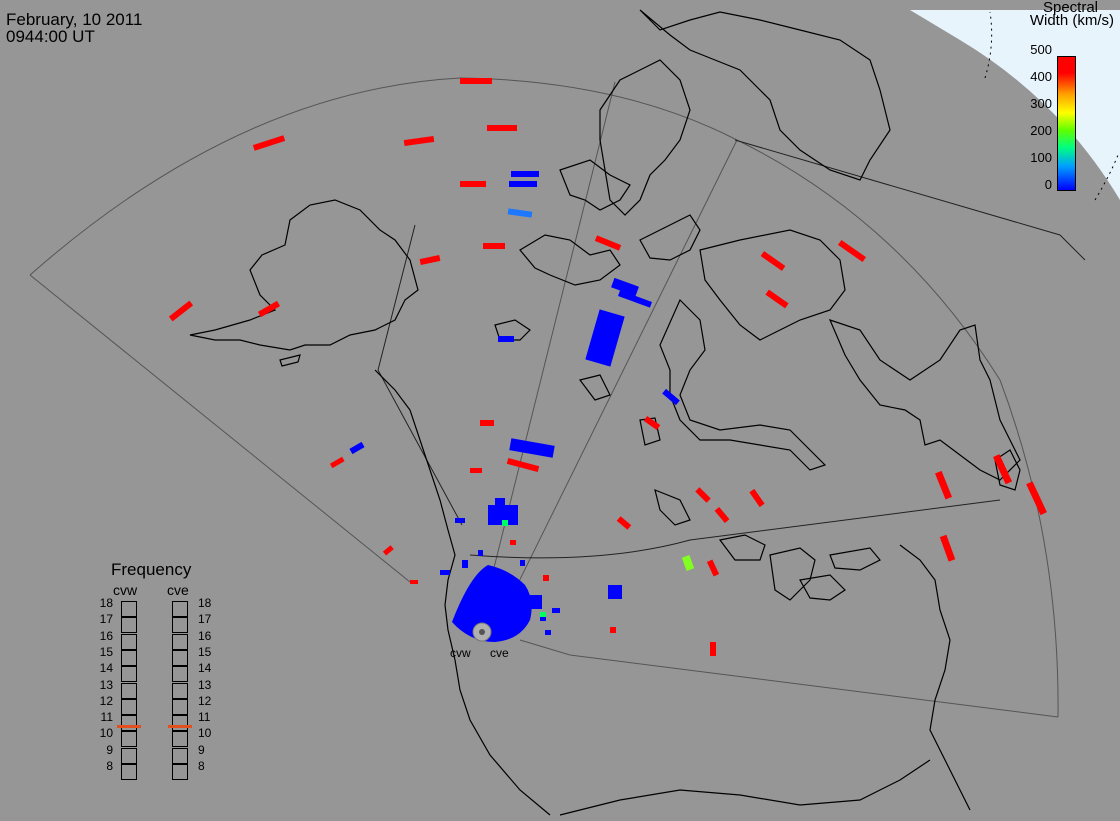 Image resolution: width=1120 pixels, height=821 pixels. Describe the element at coordinates (106, 603) in the screenshot. I see `frequency-tick-cvw: 18` at that location.